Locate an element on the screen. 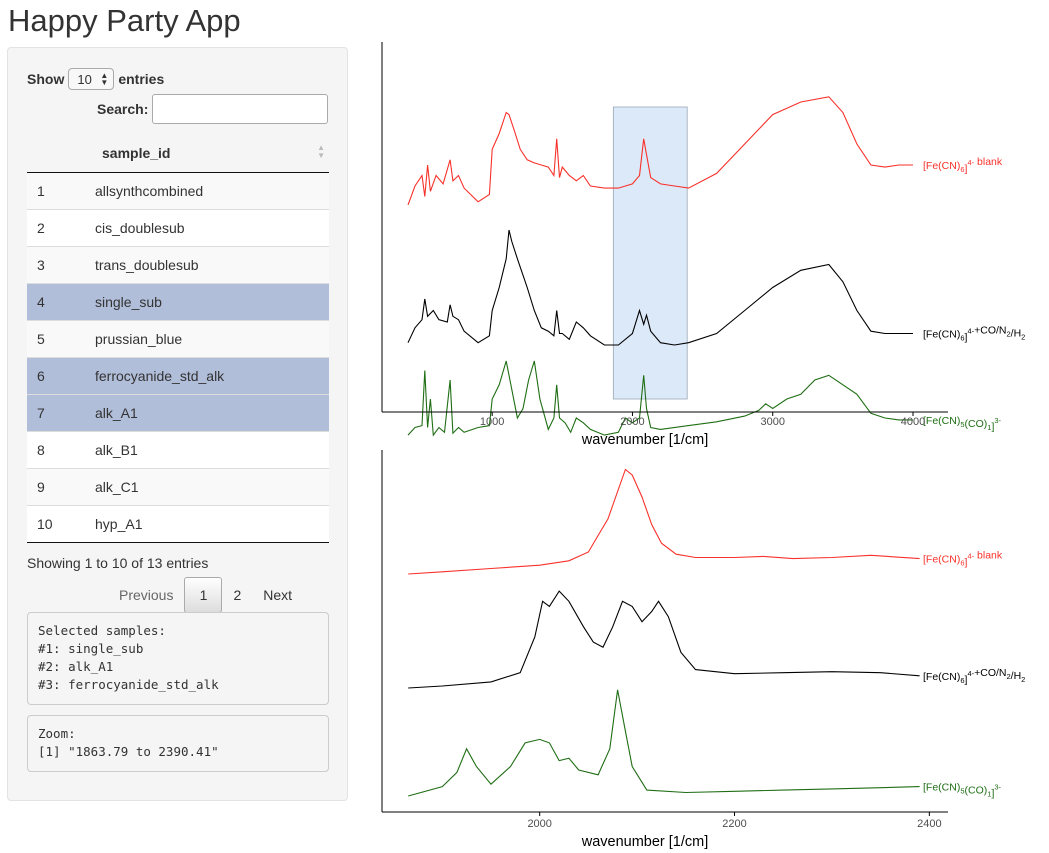  table-row: 8 alk_B1 is located at coordinates (178, 450).